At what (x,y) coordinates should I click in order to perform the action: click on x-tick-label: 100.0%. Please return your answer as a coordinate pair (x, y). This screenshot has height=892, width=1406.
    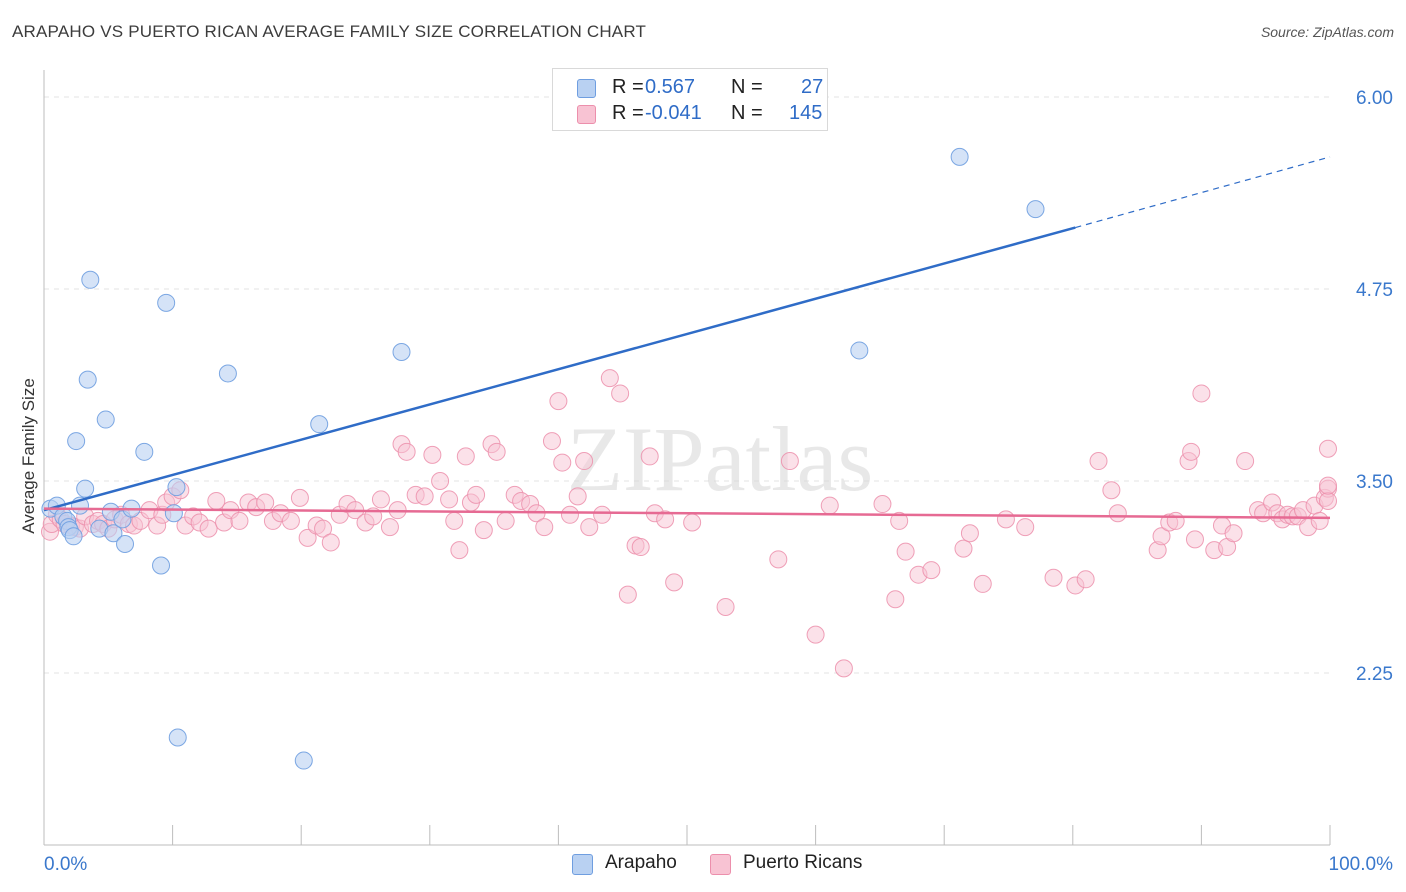
    Looking at the image, I should click on (1361, 864).